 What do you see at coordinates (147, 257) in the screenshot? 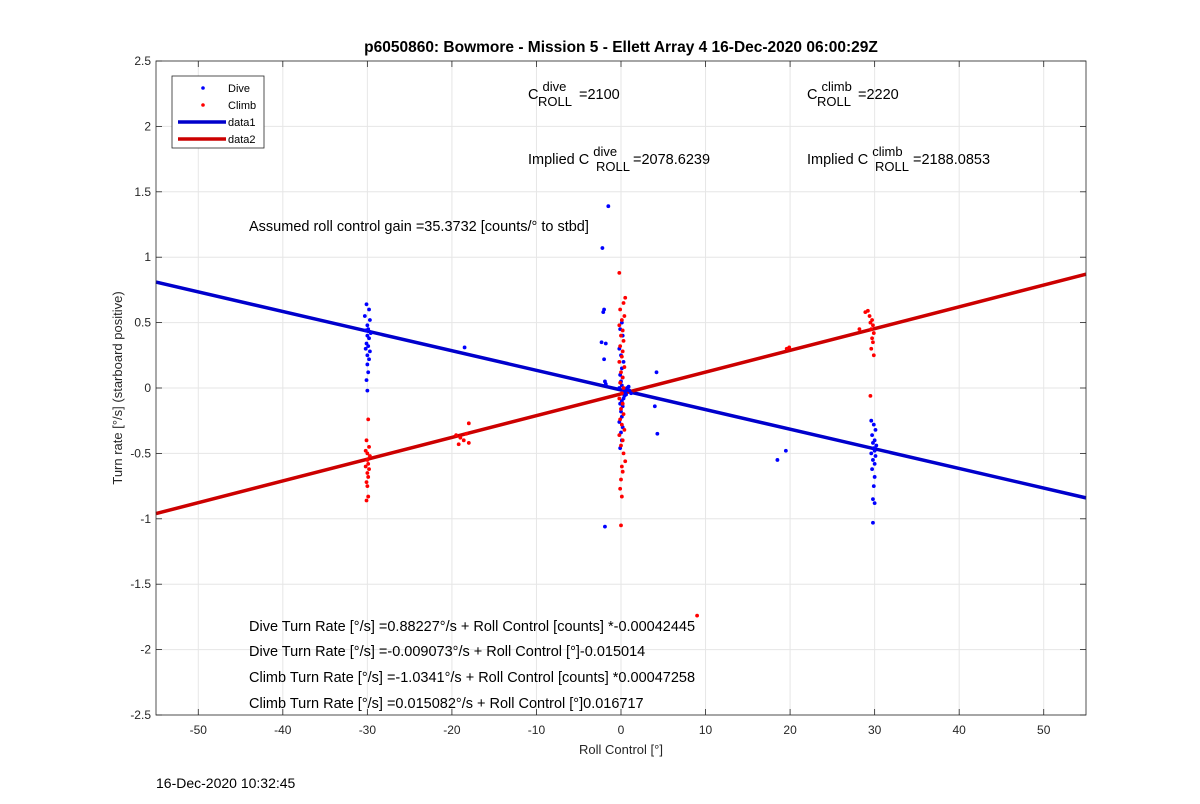
I see `y-tick-label: 1` at bounding box center [147, 257].